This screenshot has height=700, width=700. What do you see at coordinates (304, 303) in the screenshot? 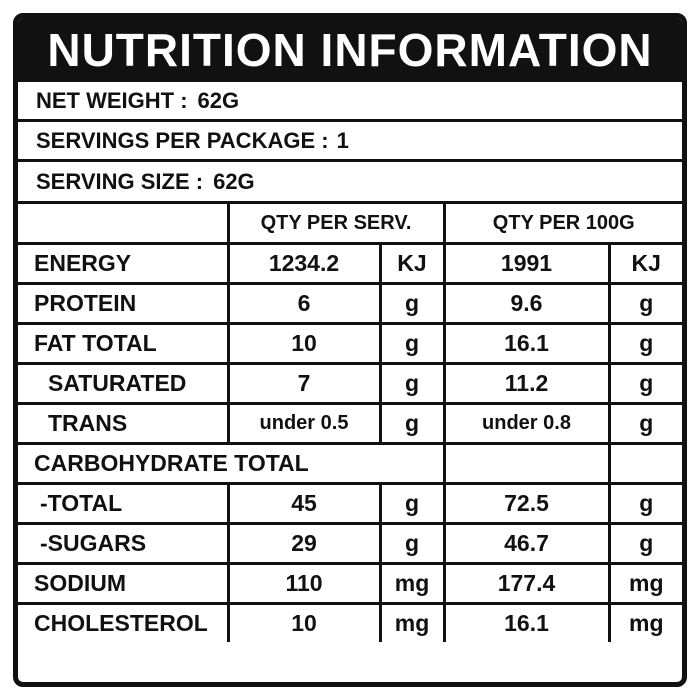
I see `per-serving-value: 6` at bounding box center [304, 303].